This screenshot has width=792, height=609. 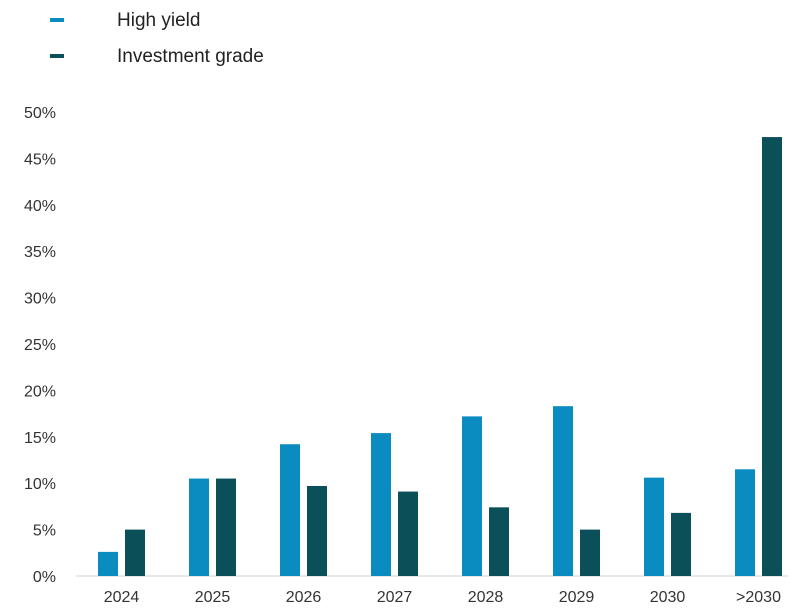 I want to click on y-tick-label: 45%, so click(x=40, y=159).